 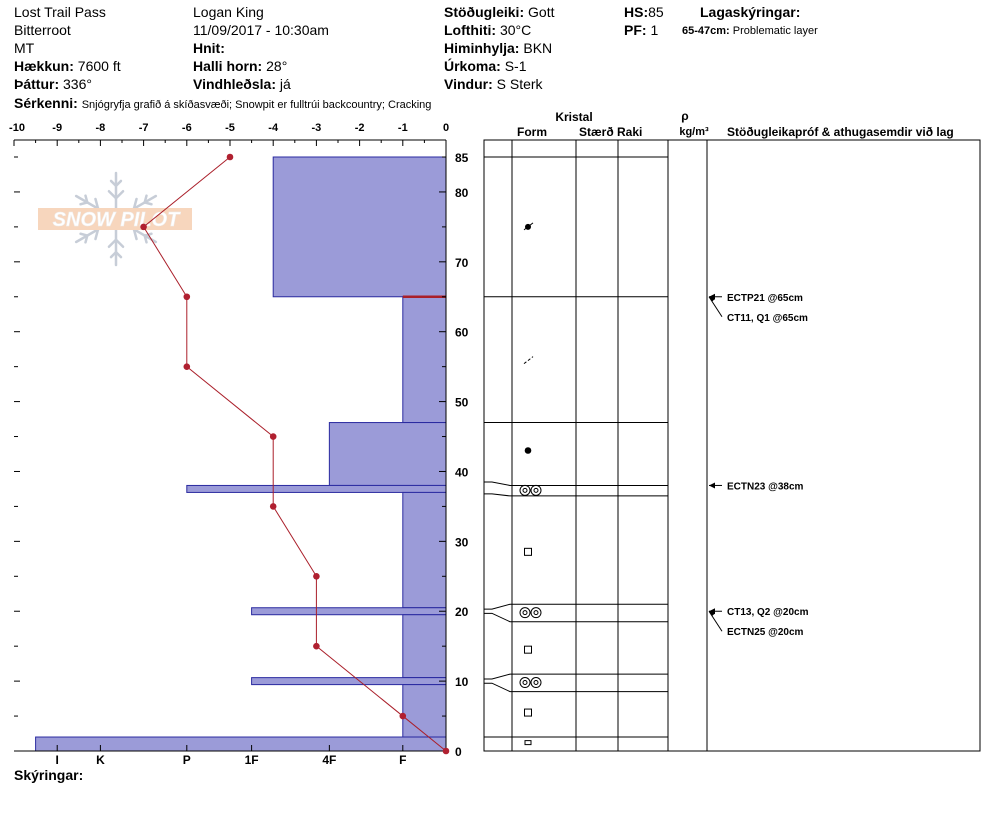 I want to click on wind-row: Vindur: S Sterk, so click(x=493, y=84).